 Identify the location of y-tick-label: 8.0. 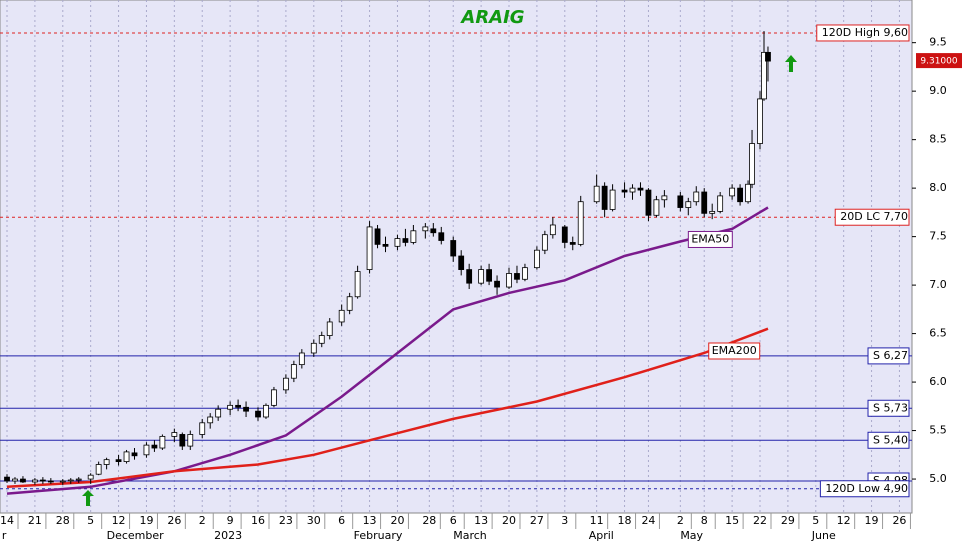
(938, 187).